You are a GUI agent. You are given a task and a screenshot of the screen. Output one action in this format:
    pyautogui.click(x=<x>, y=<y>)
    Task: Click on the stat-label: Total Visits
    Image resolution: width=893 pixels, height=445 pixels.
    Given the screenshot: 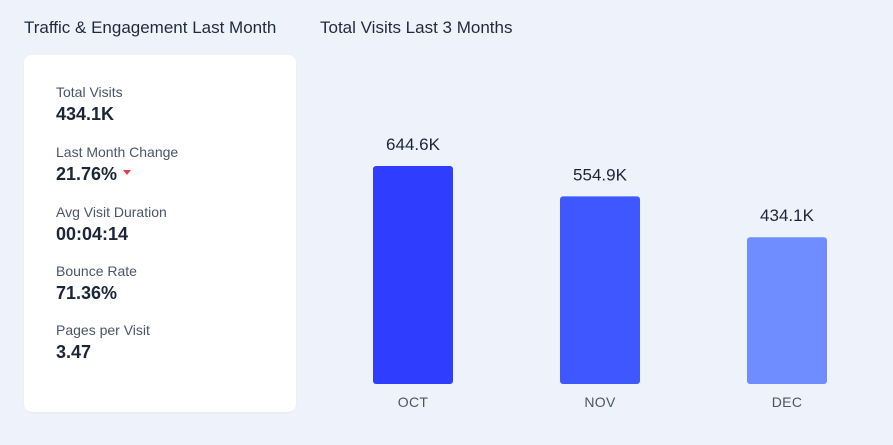 What is the action you would take?
    pyautogui.click(x=89, y=92)
    